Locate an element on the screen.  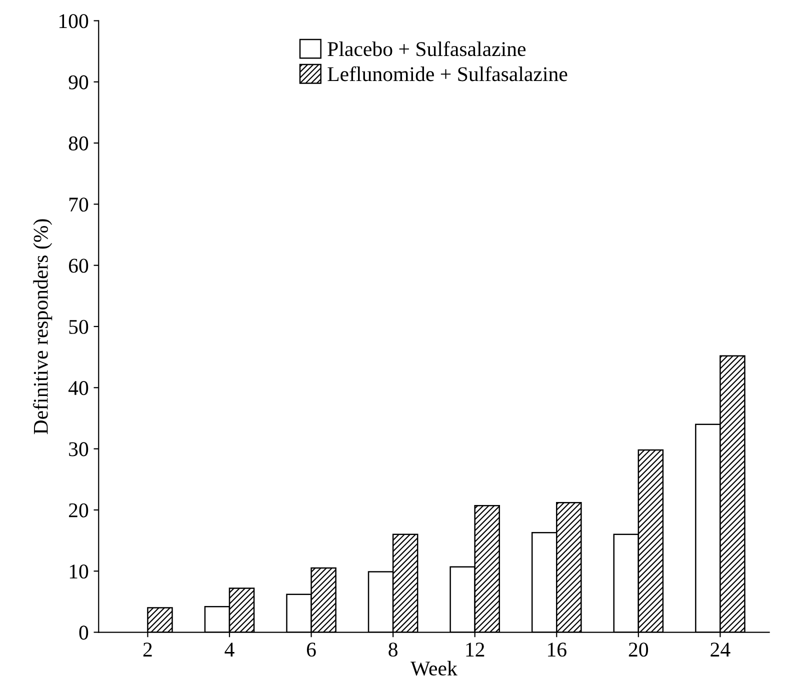
y-tick-label: 0 is located at coordinates (83, 633).